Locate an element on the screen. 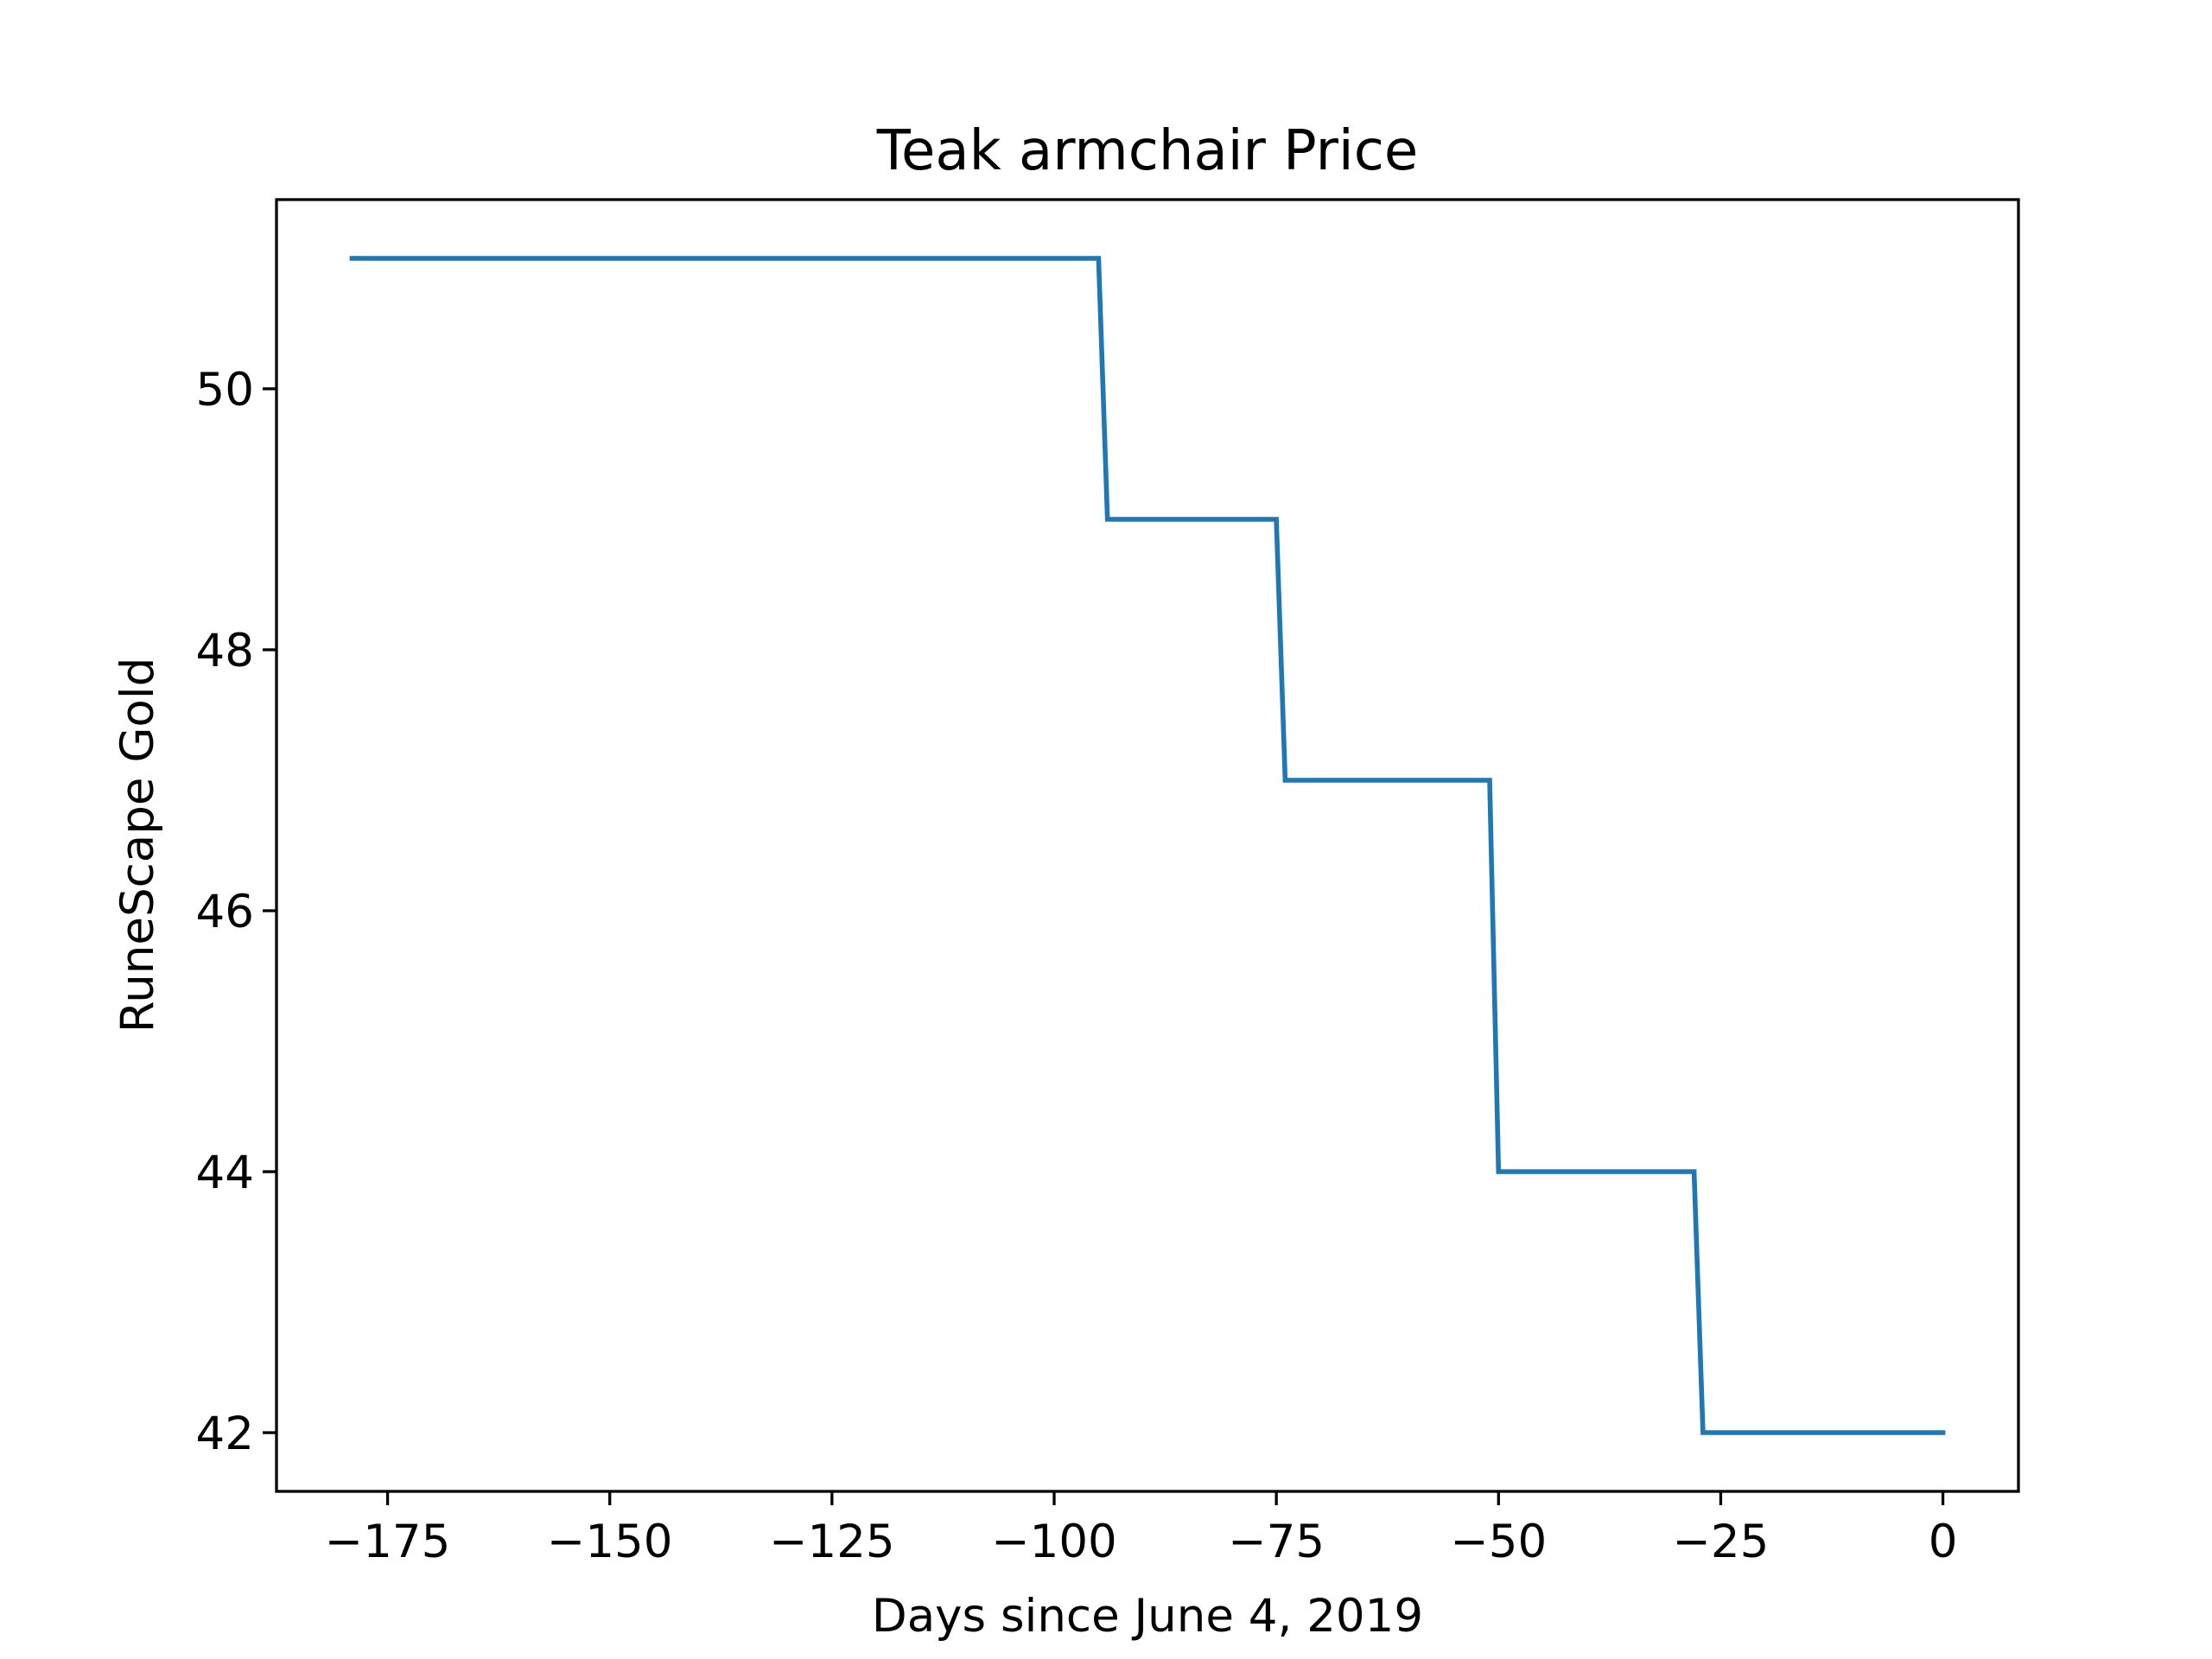 Image resolution: width=2212 pixels, height=1659 pixels. chart-title: Teak armchair Price is located at coordinates (1147, 151).